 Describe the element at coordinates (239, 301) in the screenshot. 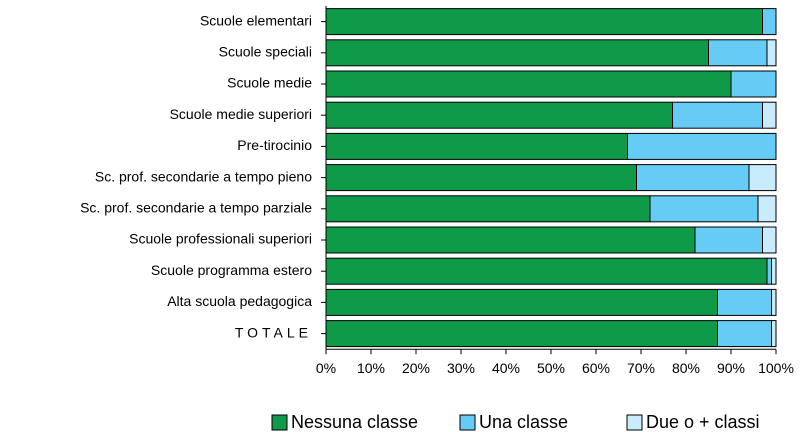

I see `y-tick-label: Alta scuola pedagogica` at that location.